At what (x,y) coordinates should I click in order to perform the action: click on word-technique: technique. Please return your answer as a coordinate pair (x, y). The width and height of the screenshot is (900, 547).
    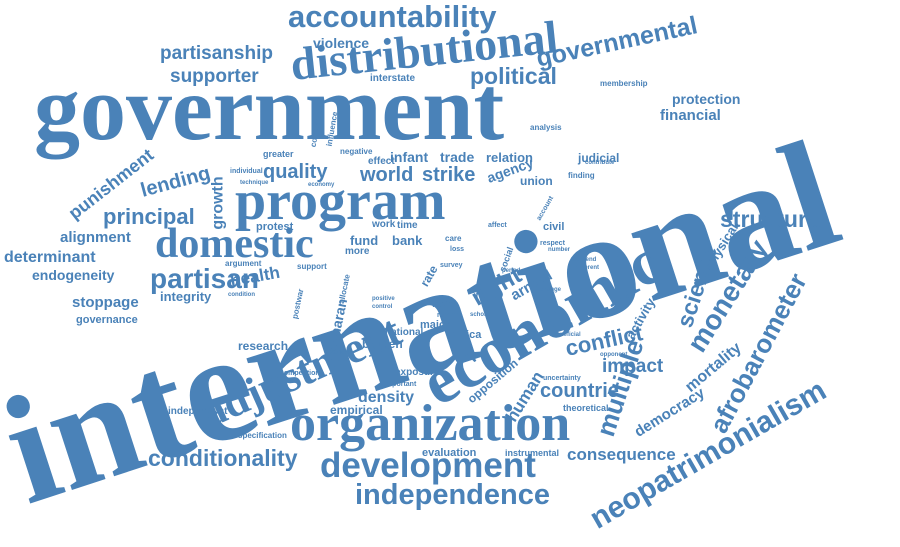
    Looking at the image, I should click on (254, 183).